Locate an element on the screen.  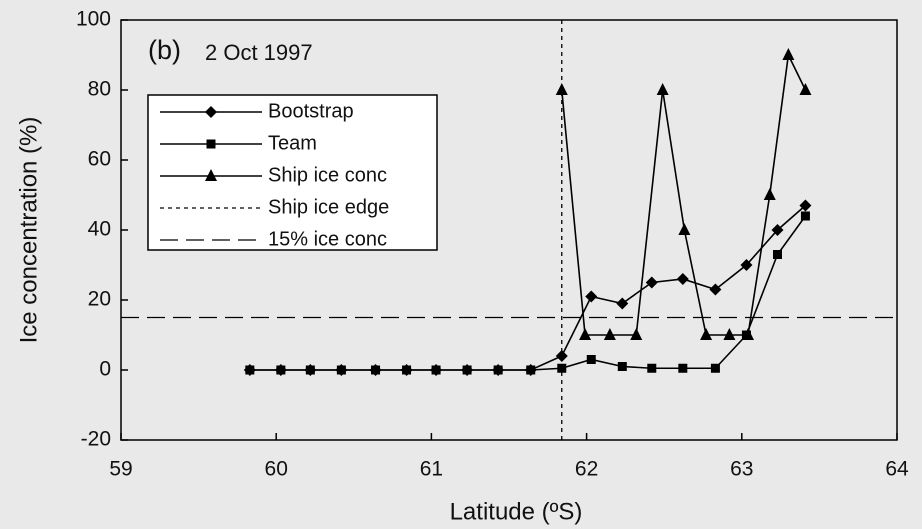
legend-label: Team is located at coordinates (292, 143).